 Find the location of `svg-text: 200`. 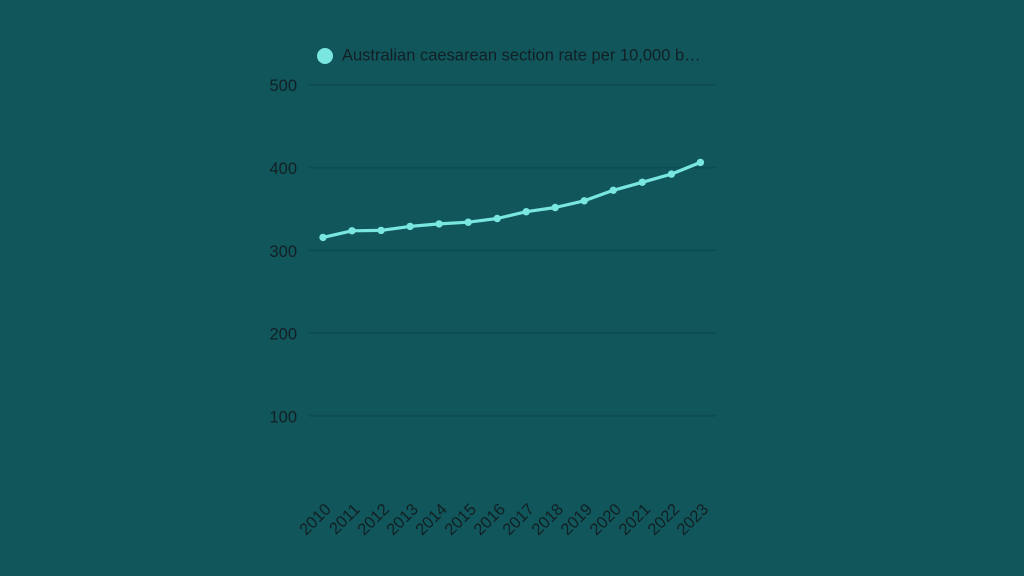

svg-text: 200 is located at coordinates (283, 335).